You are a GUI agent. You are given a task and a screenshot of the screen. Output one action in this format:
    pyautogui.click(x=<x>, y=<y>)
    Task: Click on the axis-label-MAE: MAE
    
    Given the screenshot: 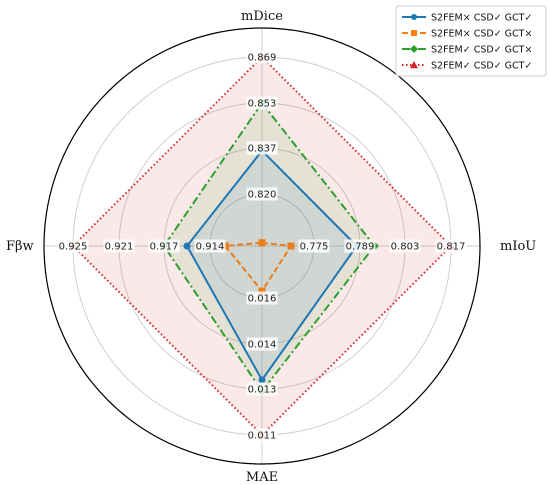 What is the action you would take?
    pyautogui.click(x=262, y=477)
    